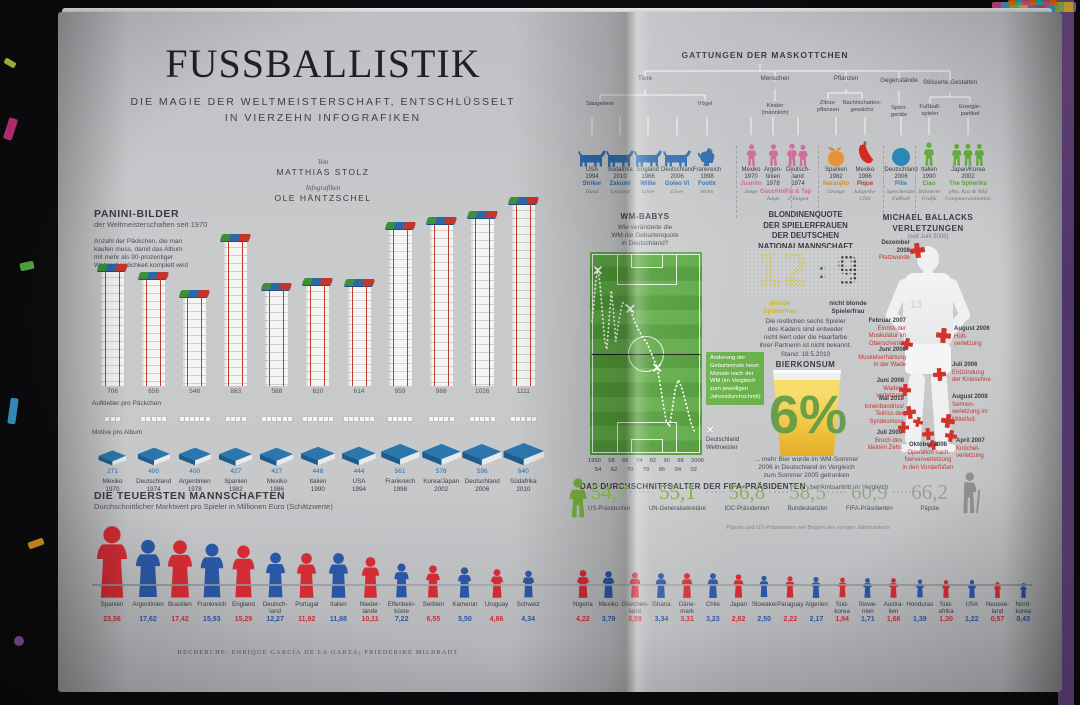 The height and width of the screenshot is (705, 1080). Describe the element at coordinates (359, 391) in the screenshot. I see `packets-value: 614` at that location.